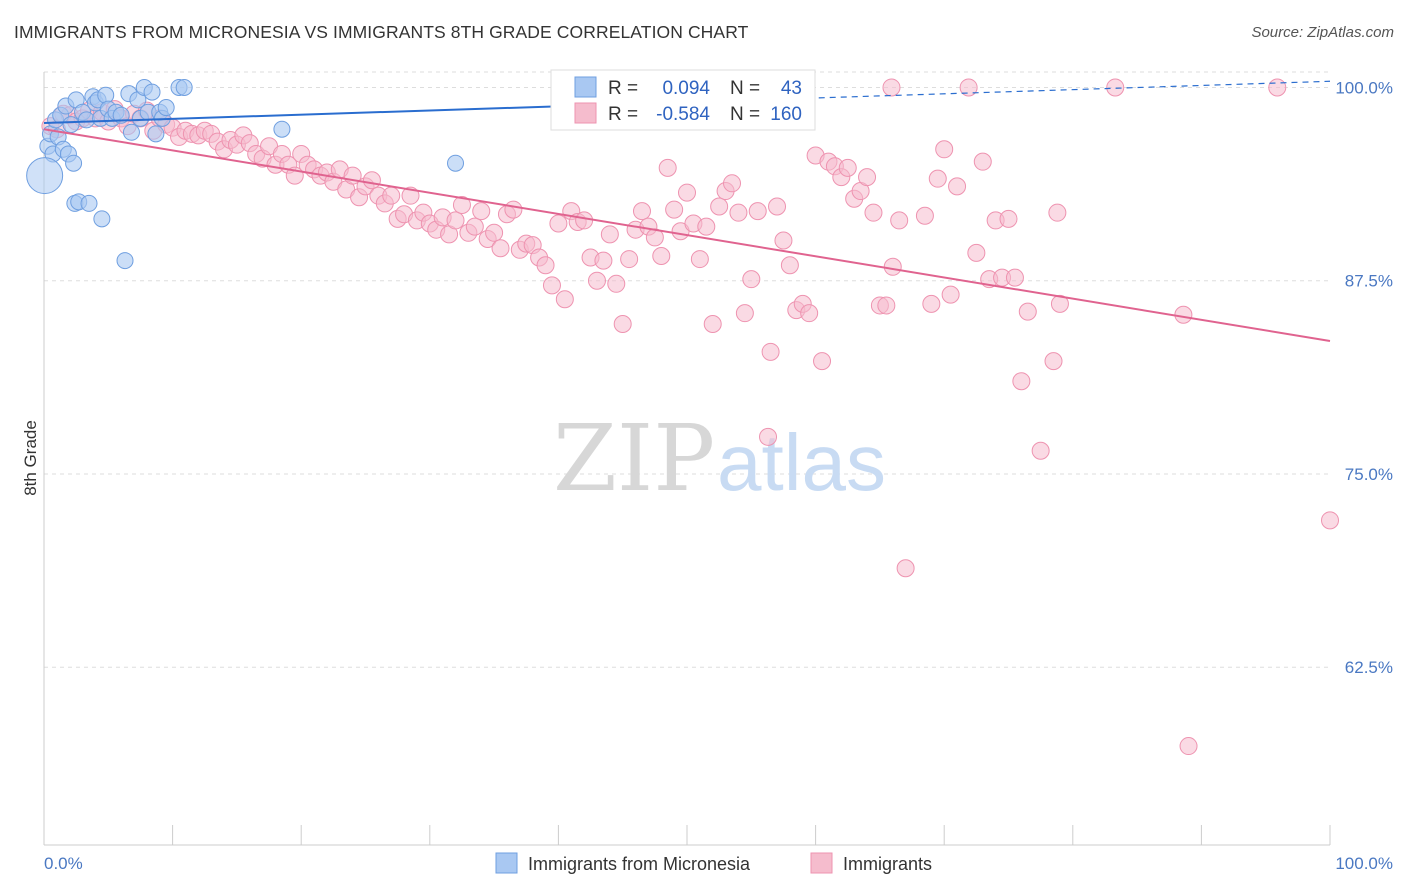 Image resolution: width=1406 pixels, height=892 pixels. I want to click on stats-n-label-1: N =, so click(745, 88).